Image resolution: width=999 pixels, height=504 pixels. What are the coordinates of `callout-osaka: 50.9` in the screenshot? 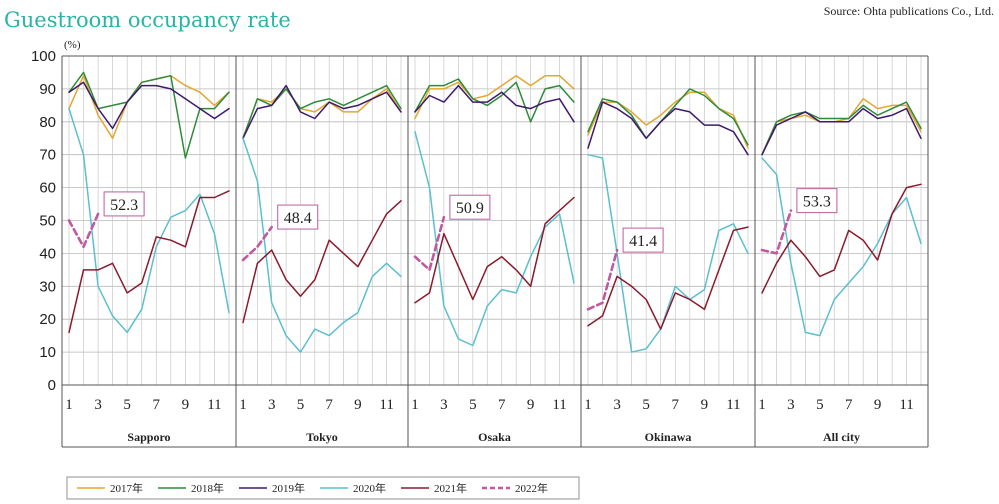 It's located at (470, 207).